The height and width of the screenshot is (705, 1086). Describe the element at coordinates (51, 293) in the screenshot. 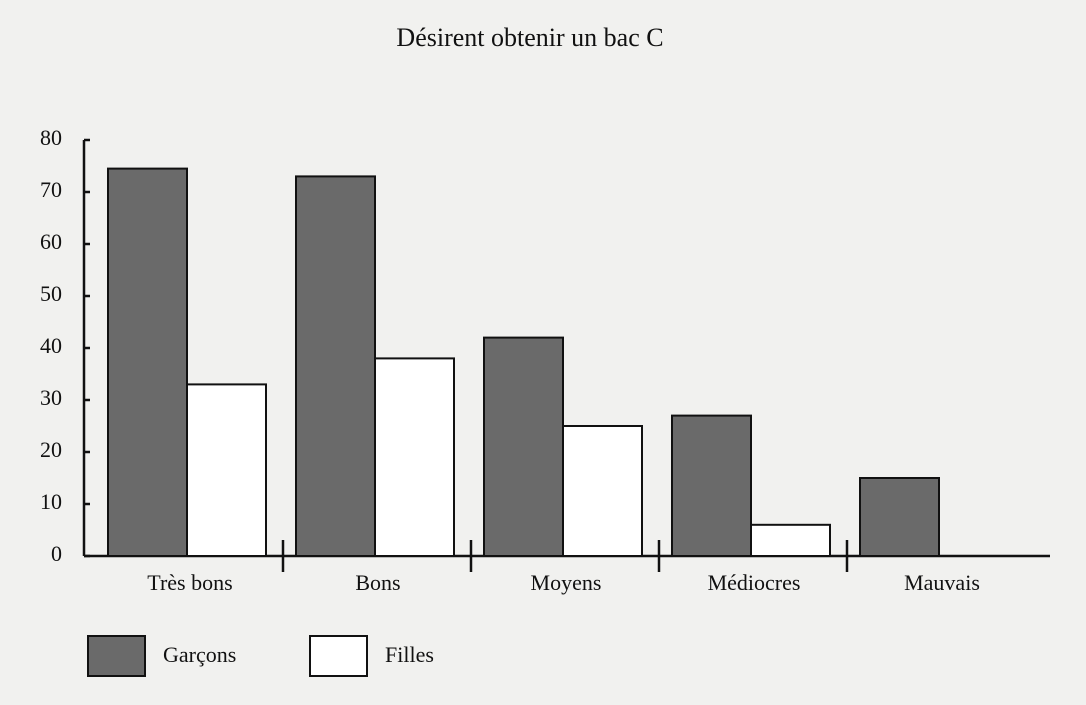

I see `y-tick-label: 50` at that location.